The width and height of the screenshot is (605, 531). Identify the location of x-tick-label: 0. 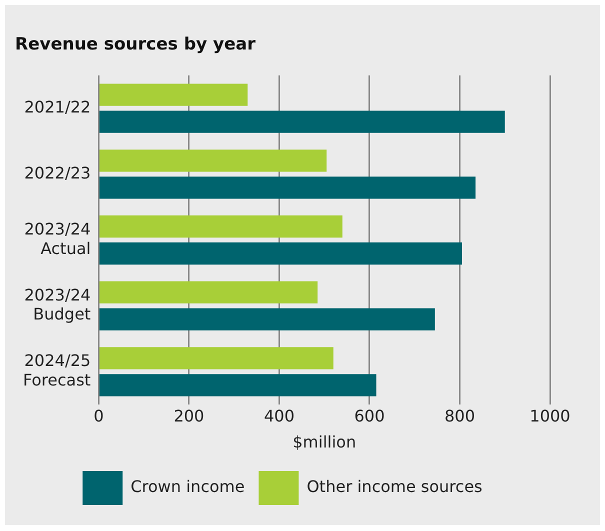
(99, 416).